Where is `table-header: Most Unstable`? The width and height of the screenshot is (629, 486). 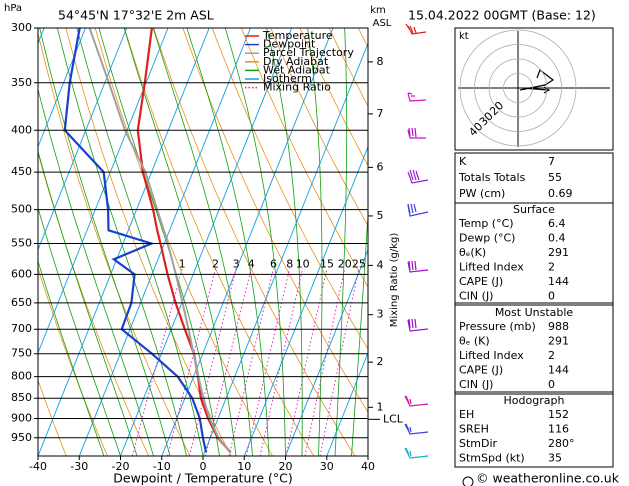 table-header: Most Unstable is located at coordinates (534, 312).